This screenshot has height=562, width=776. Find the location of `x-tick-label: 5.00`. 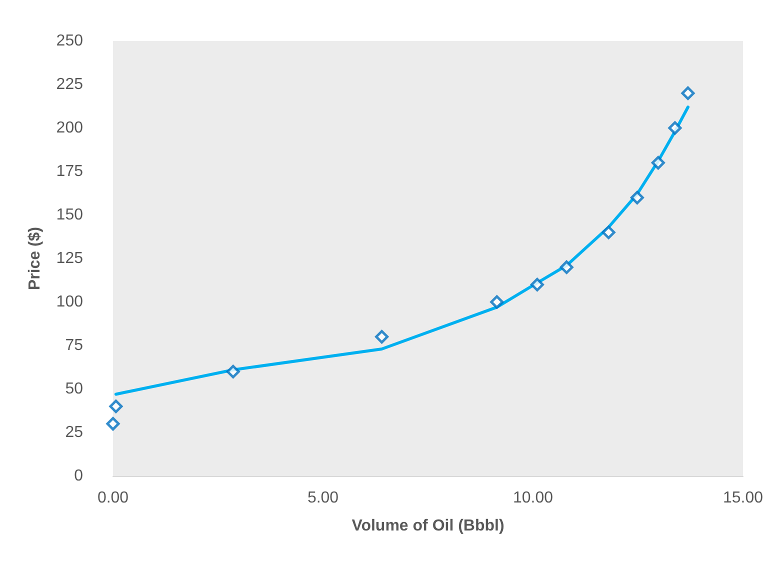

x-tick-label: 5.00 is located at coordinates (323, 498).